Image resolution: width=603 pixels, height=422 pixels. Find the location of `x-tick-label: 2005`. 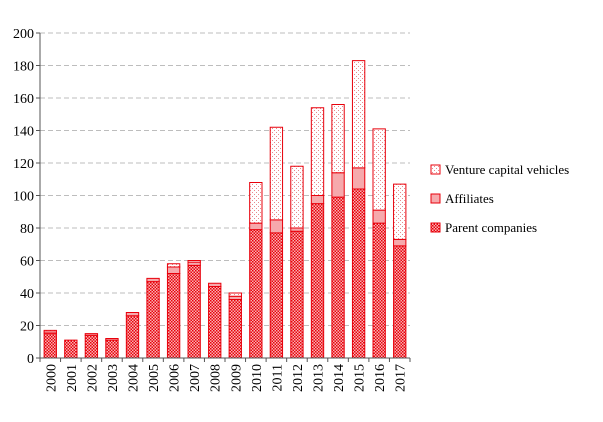

x-tick-label: 2005 is located at coordinates (154, 378).